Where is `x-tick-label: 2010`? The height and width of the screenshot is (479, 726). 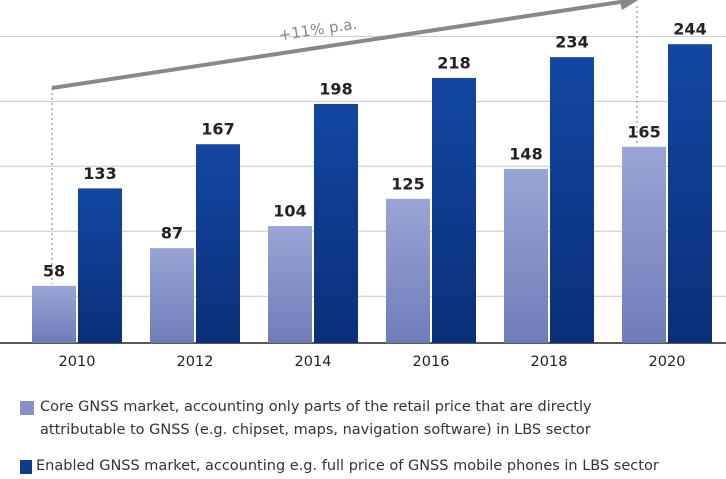 x-tick-label: 2010 is located at coordinates (77, 362).